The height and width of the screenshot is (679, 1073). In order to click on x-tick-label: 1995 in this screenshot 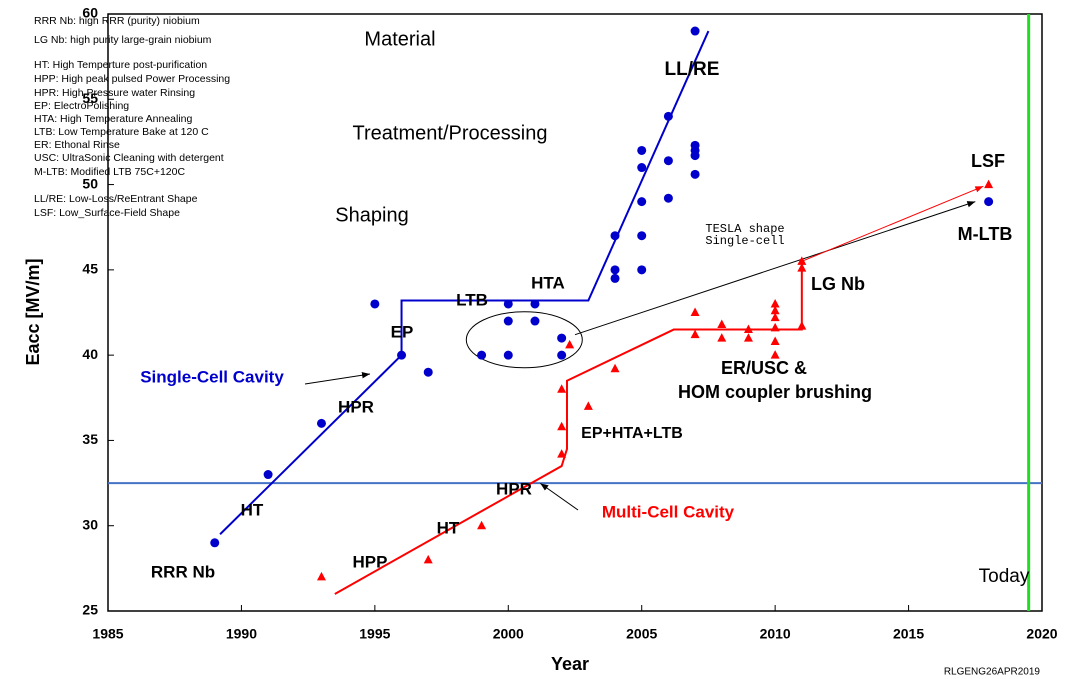, I will do `click(374, 634)`.